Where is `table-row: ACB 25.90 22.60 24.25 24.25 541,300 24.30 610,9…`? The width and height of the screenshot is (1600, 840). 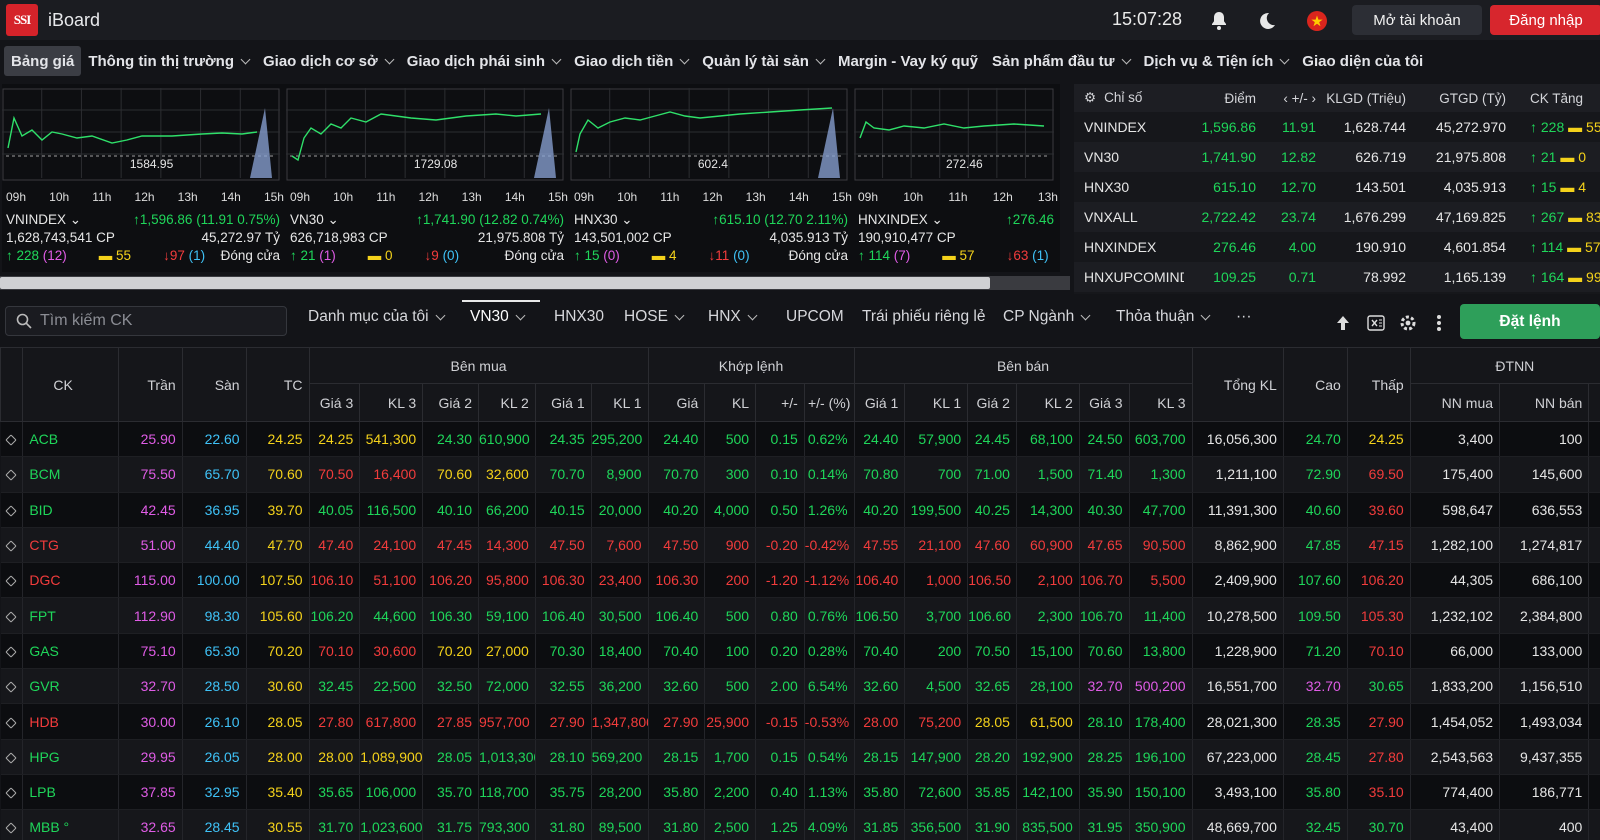
table-row: ACB 25.90 22.60 24.25 24.25 541,300 24.30 610,9… is located at coordinates (800, 439).